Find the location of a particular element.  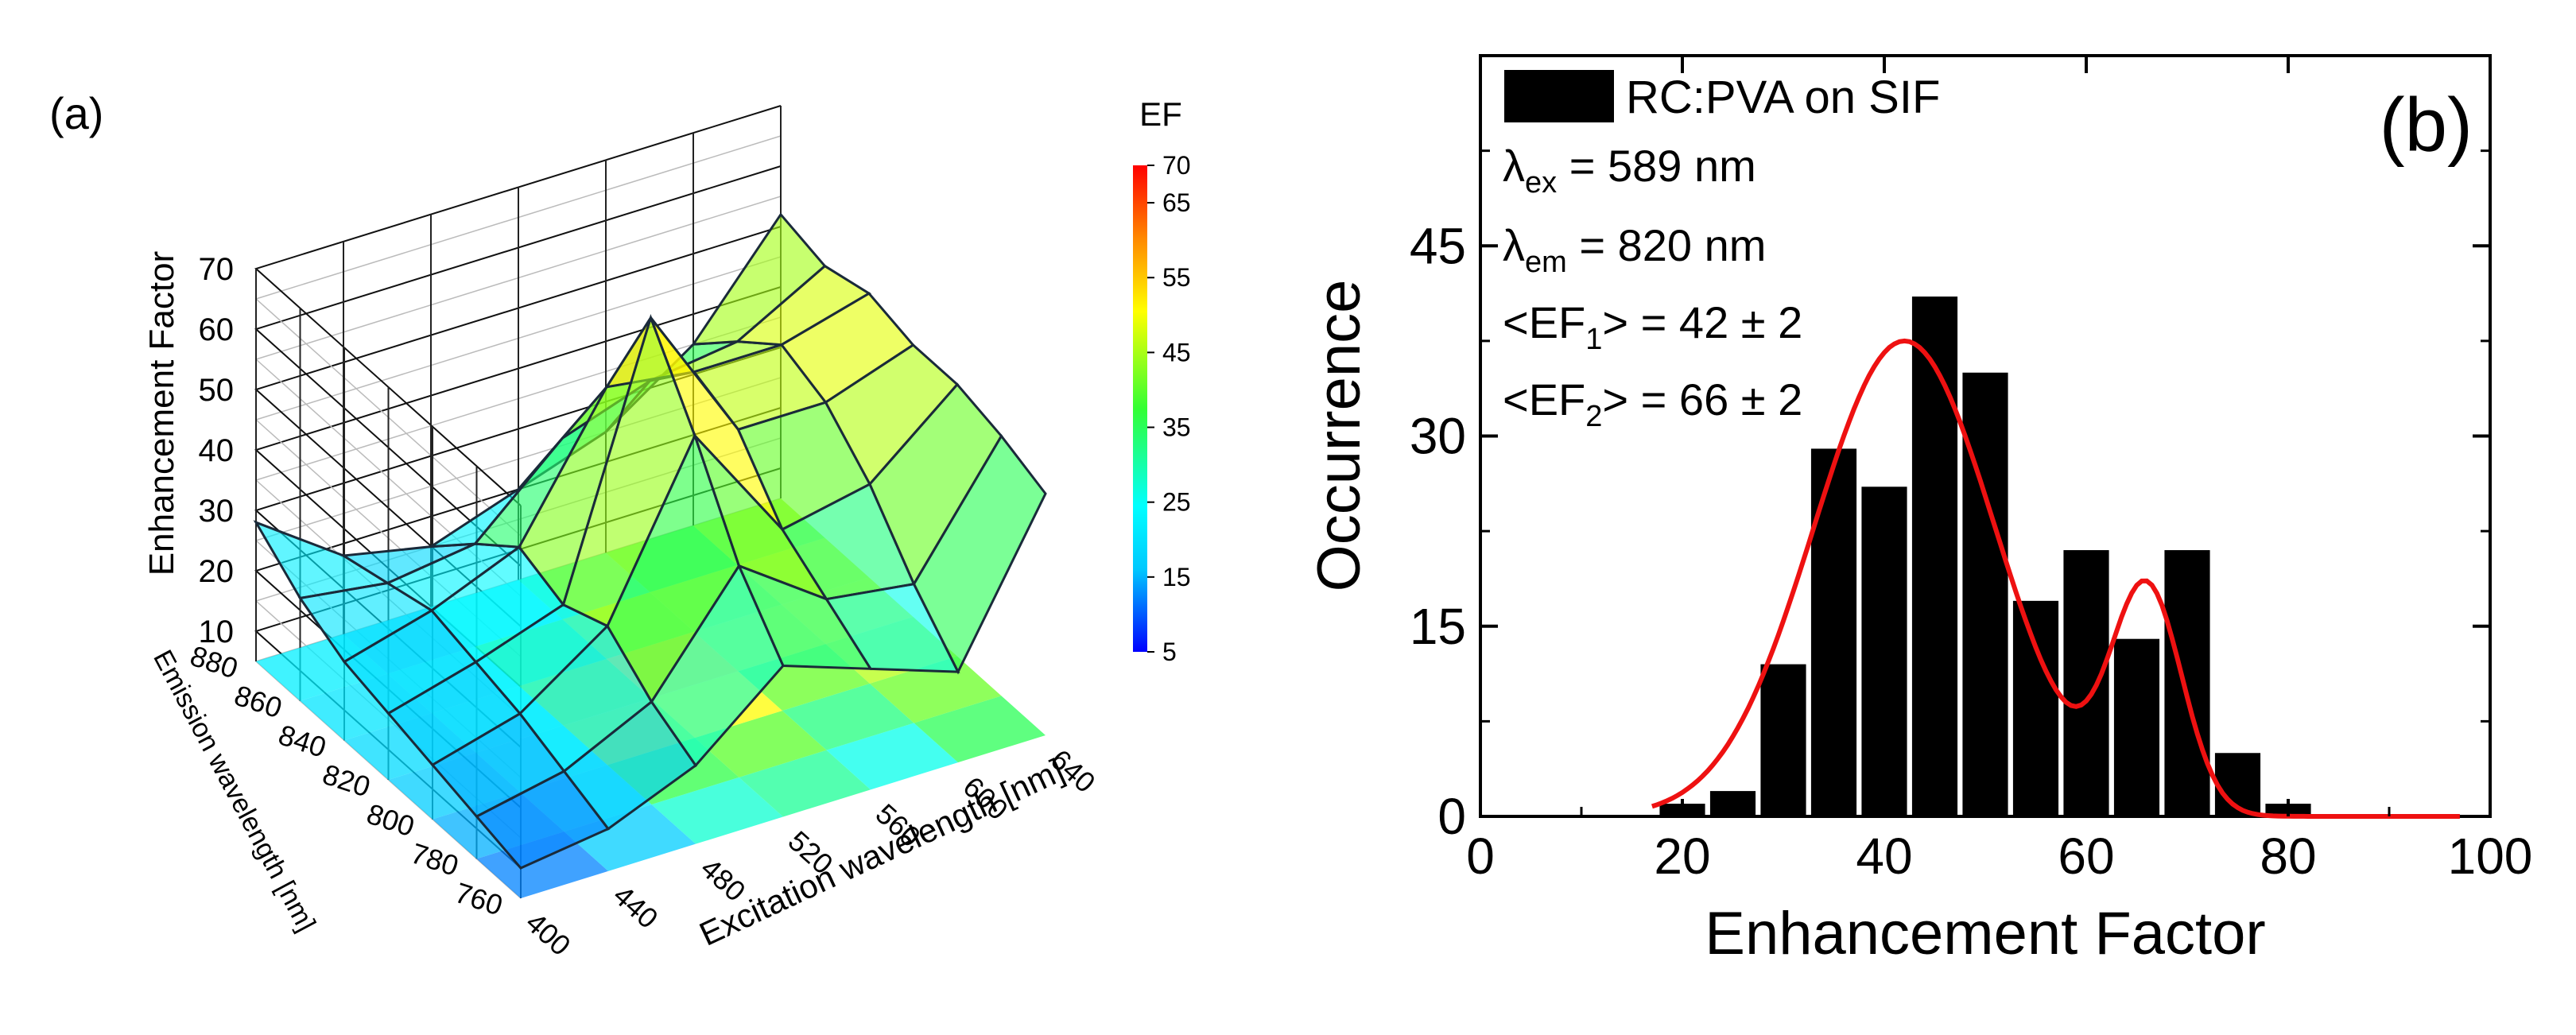

histogram-y-axis-title: Occurrence is located at coordinates (1339, 436).